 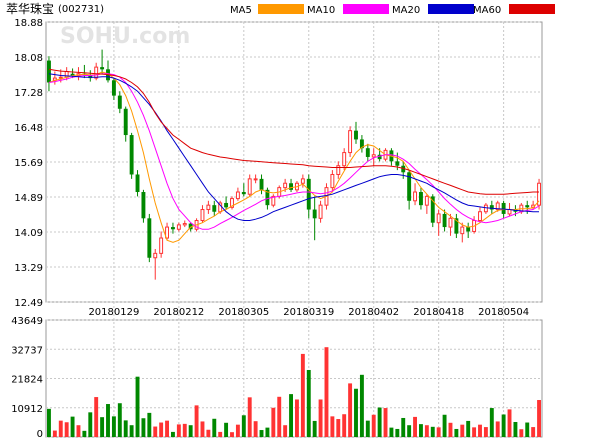 I want to click on price-tick-label: 18.88, so click(x=28, y=23).